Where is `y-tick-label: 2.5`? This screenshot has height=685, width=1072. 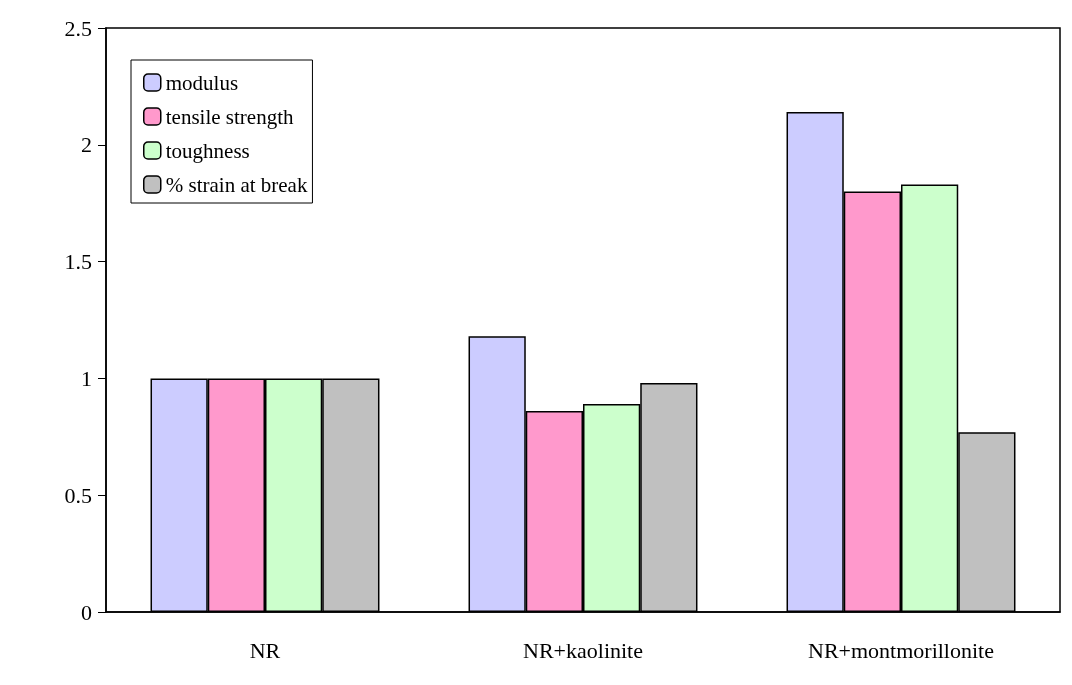
y-tick-label: 2.5 is located at coordinates (78, 28).